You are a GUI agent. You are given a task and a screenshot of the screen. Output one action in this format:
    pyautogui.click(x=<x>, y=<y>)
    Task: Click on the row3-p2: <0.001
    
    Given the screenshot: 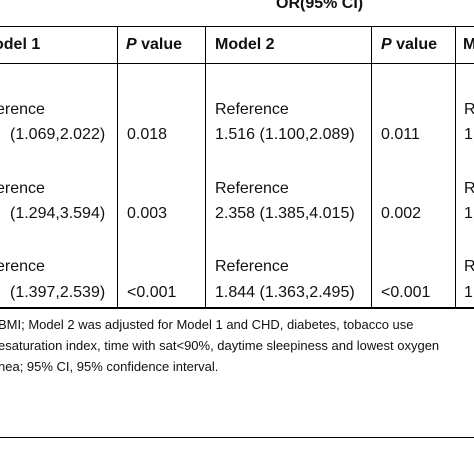 What is the action you would take?
    pyautogui.click(x=406, y=292)
    